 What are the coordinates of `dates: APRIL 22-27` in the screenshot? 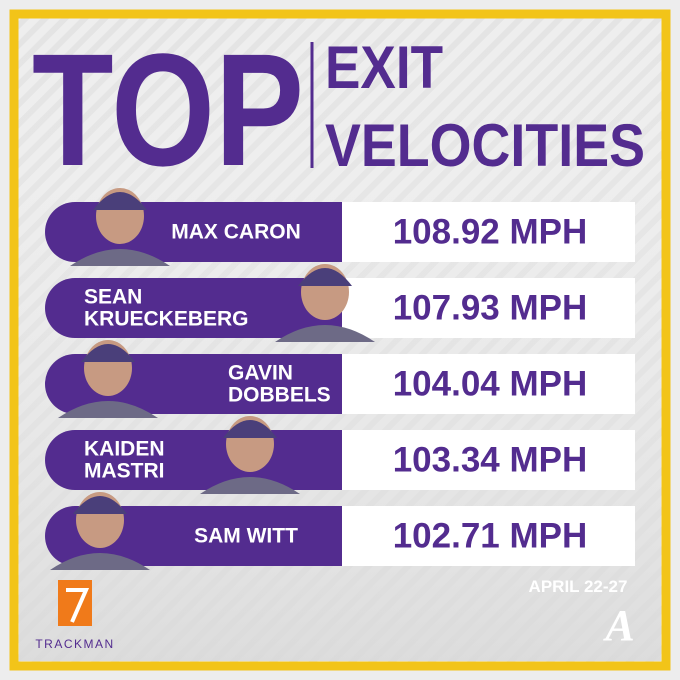 It's located at (578, 586).